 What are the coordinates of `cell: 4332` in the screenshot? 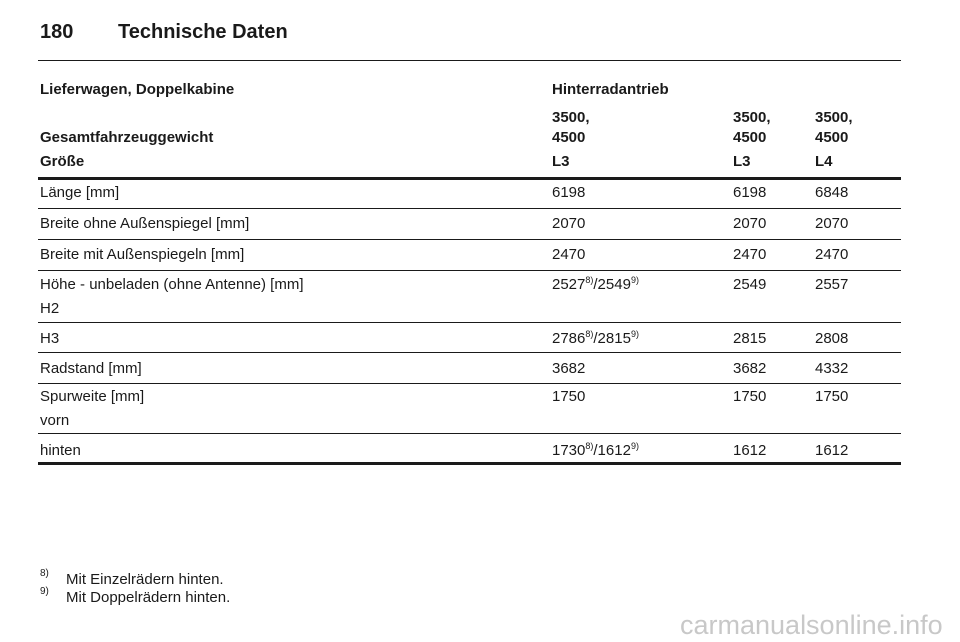 It's located at (831, 369).